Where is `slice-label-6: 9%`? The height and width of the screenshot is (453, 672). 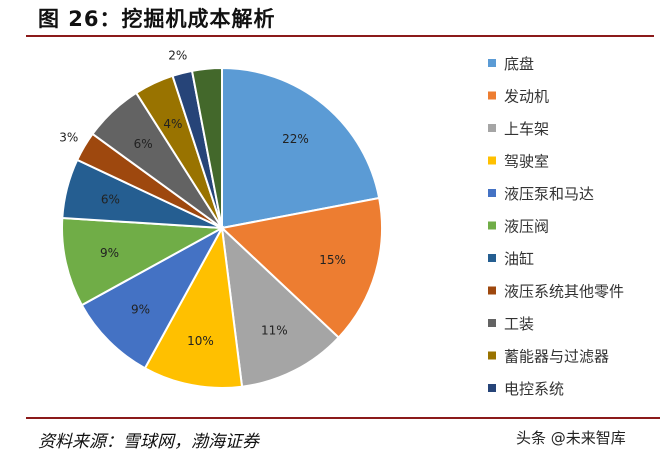 slice-label-6: 9% is located at coordinates (109, 253).